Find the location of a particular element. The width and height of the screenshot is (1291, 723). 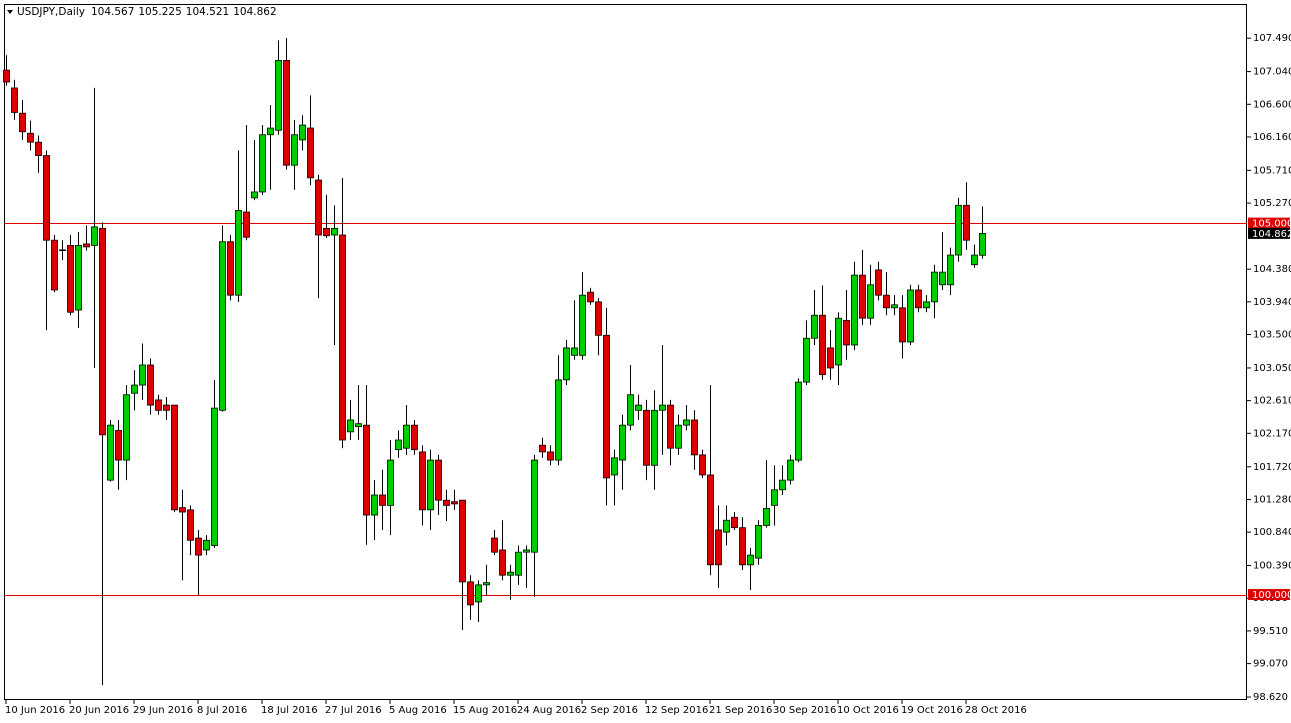

y-tick-label: 103.940 is located at coordinates (1272, 302).